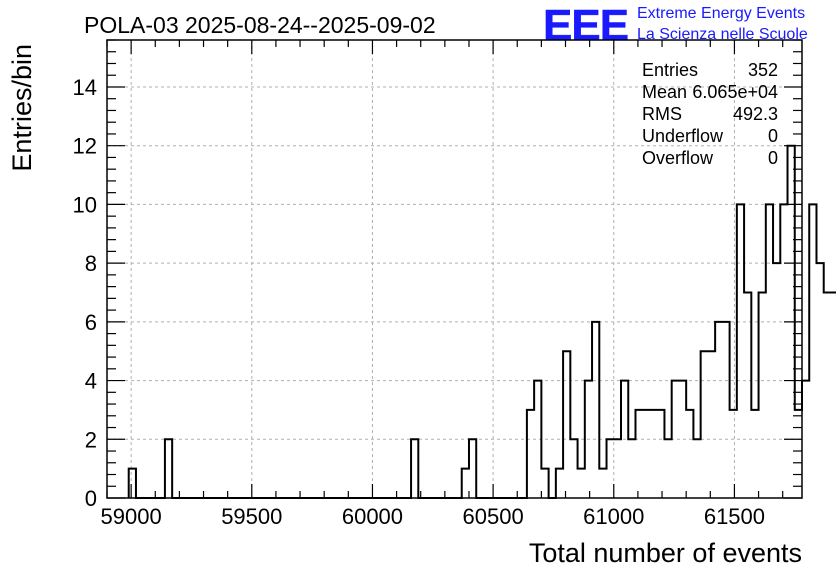 Image resolution: width=836 pixels, height=572 pixels. What do you see at coordinates (251, 516) in the screenshot?
I see `x-tick-label: 59500` at bounding box center [251, 516].